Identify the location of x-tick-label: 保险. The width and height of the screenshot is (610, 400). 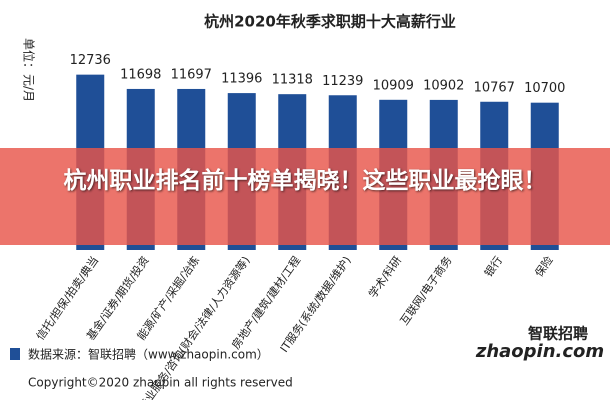
(544, 266).